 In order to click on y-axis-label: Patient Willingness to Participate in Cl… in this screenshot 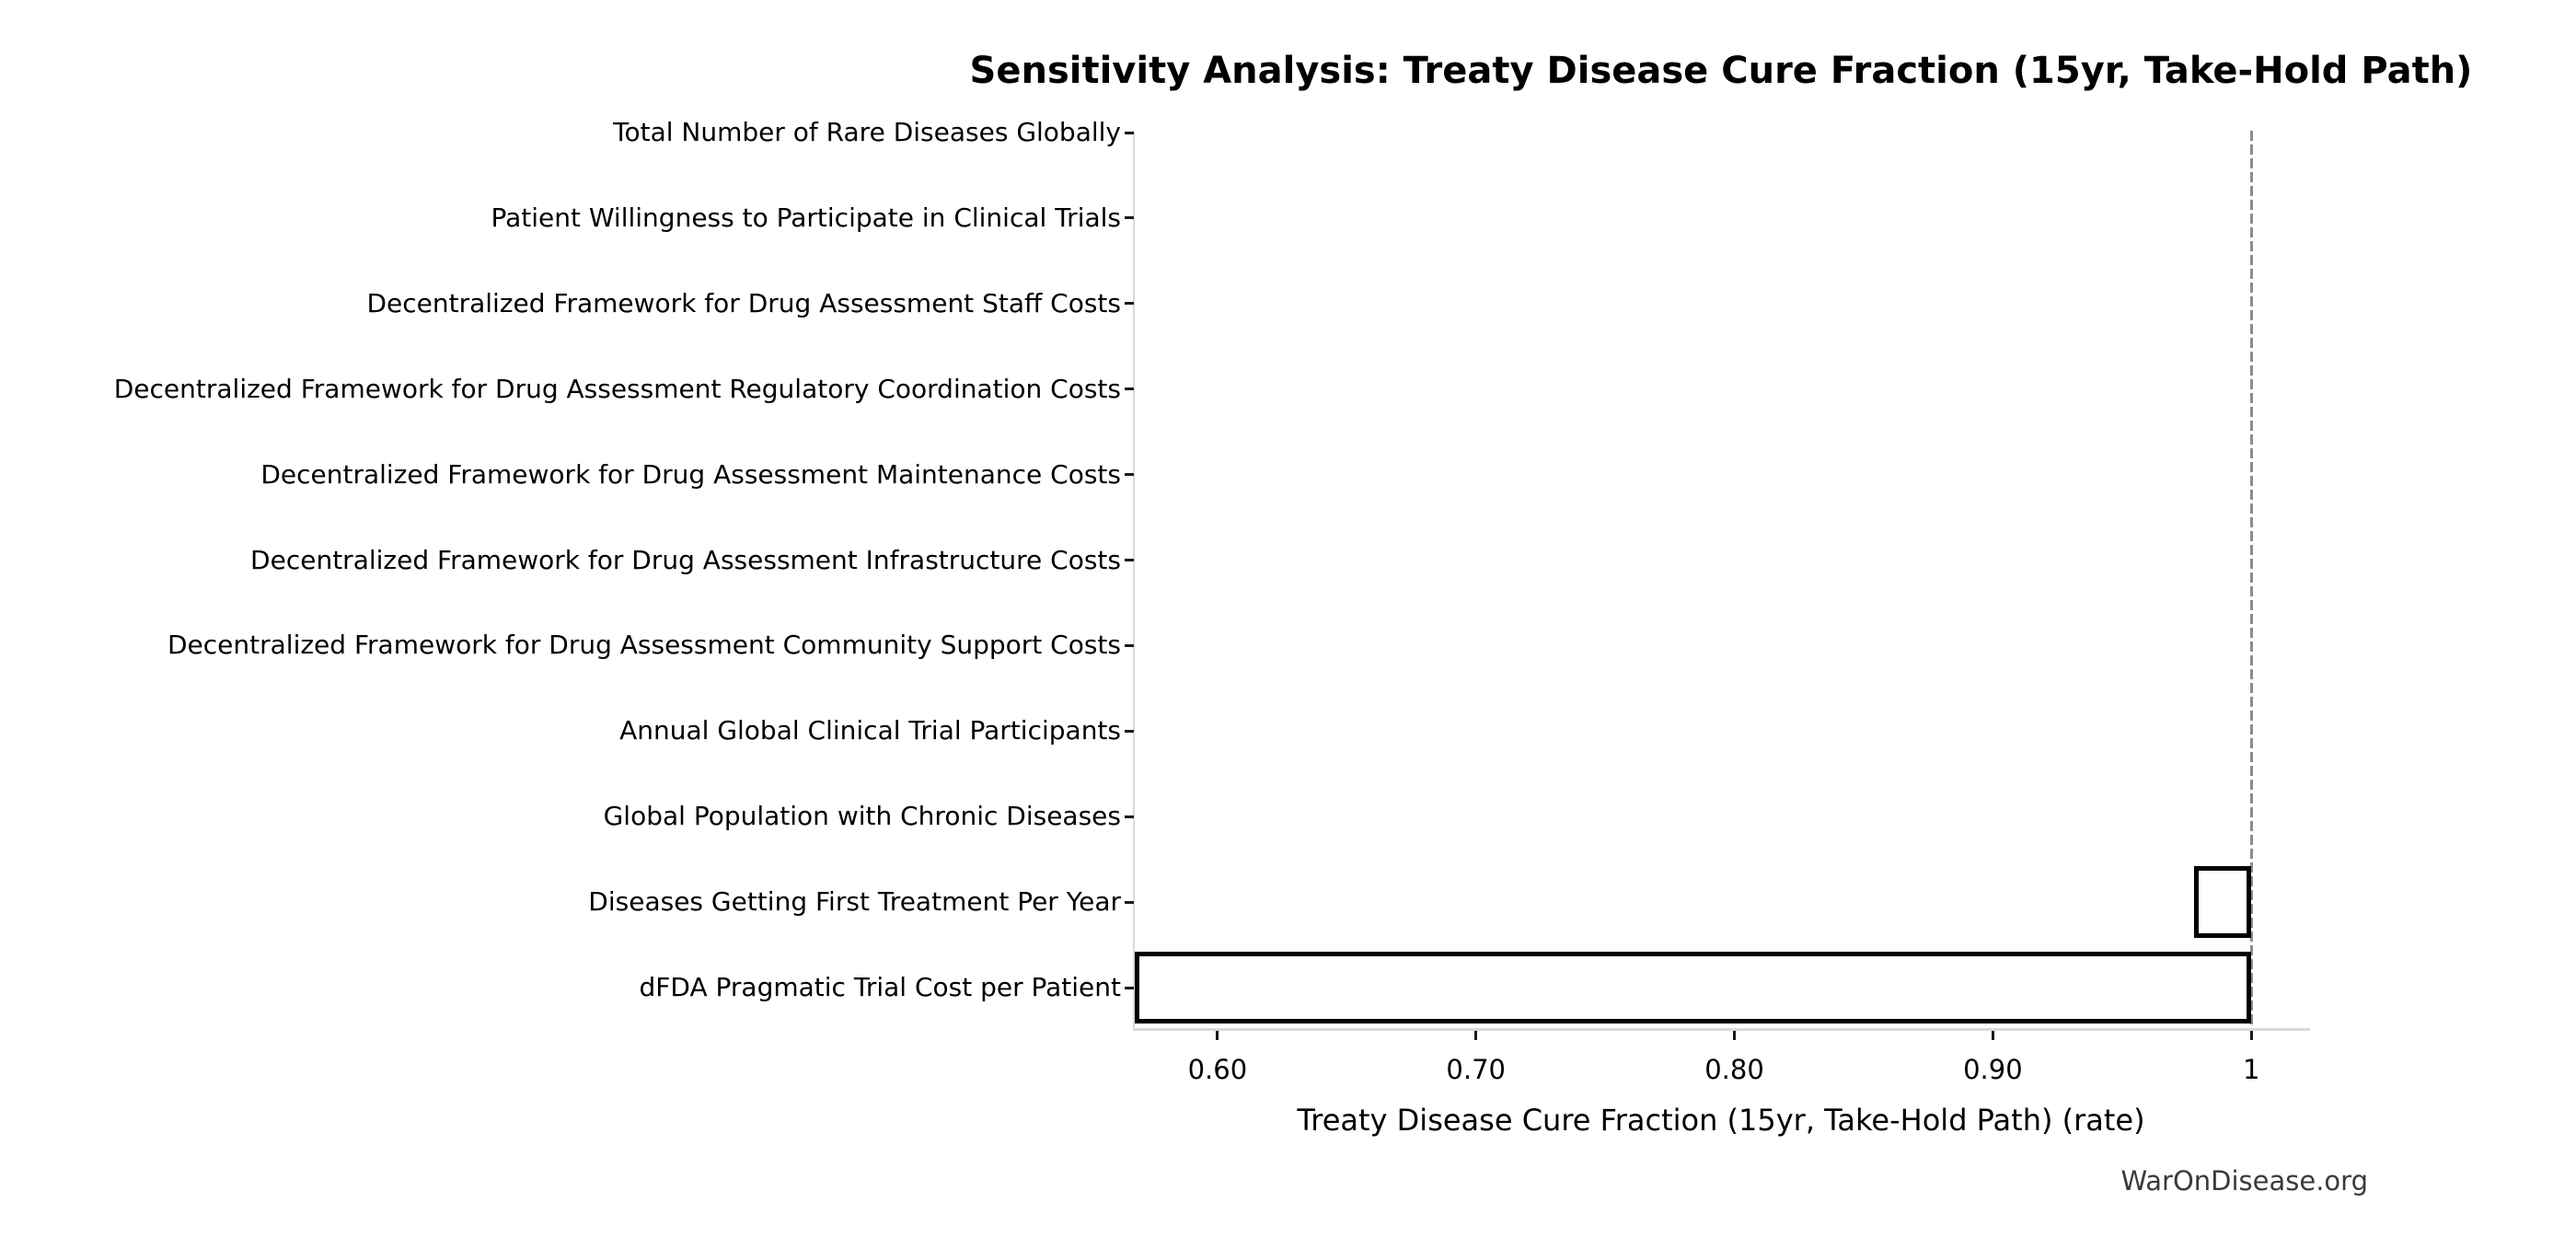, I will do `click(806, 217)`.